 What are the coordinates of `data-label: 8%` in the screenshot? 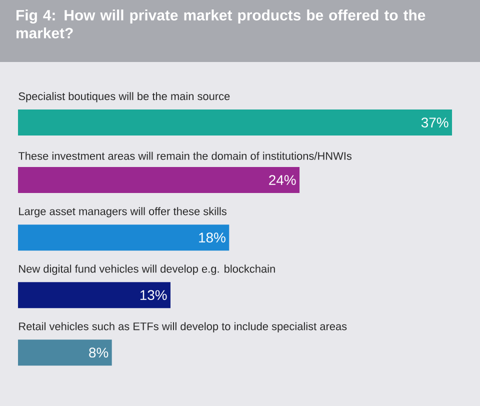 It's located at (98, 353).